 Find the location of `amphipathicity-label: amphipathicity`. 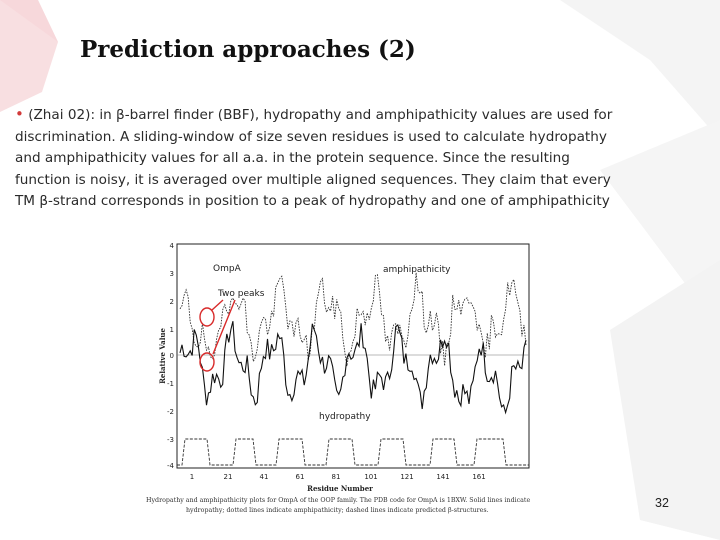

amphipathicity-label: amphipathicity is located at coordinates (417, 270).